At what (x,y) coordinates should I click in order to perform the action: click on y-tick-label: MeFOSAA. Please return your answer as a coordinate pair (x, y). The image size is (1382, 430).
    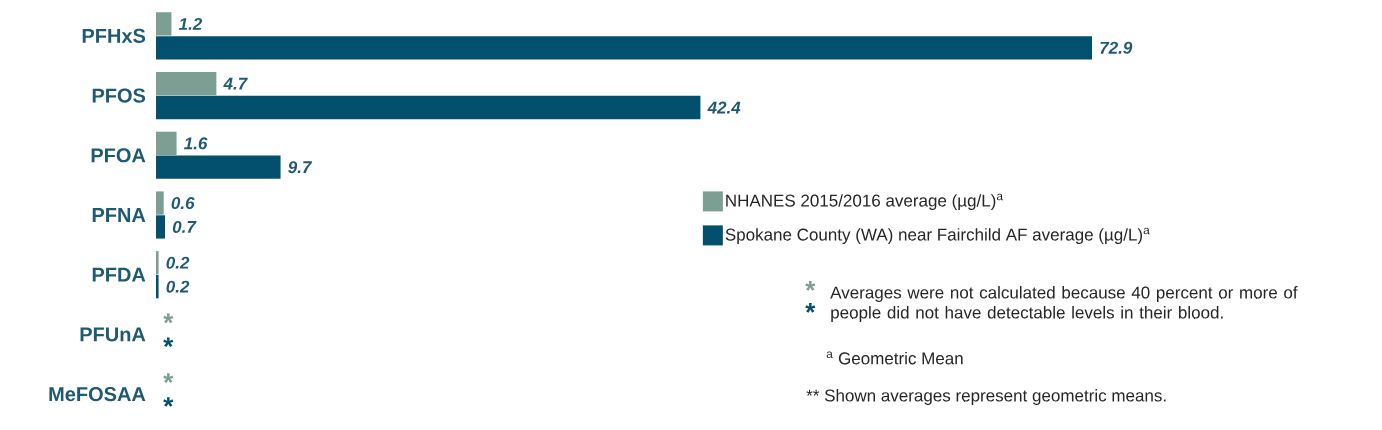
    Looking at the image, I should click on (97, 394).